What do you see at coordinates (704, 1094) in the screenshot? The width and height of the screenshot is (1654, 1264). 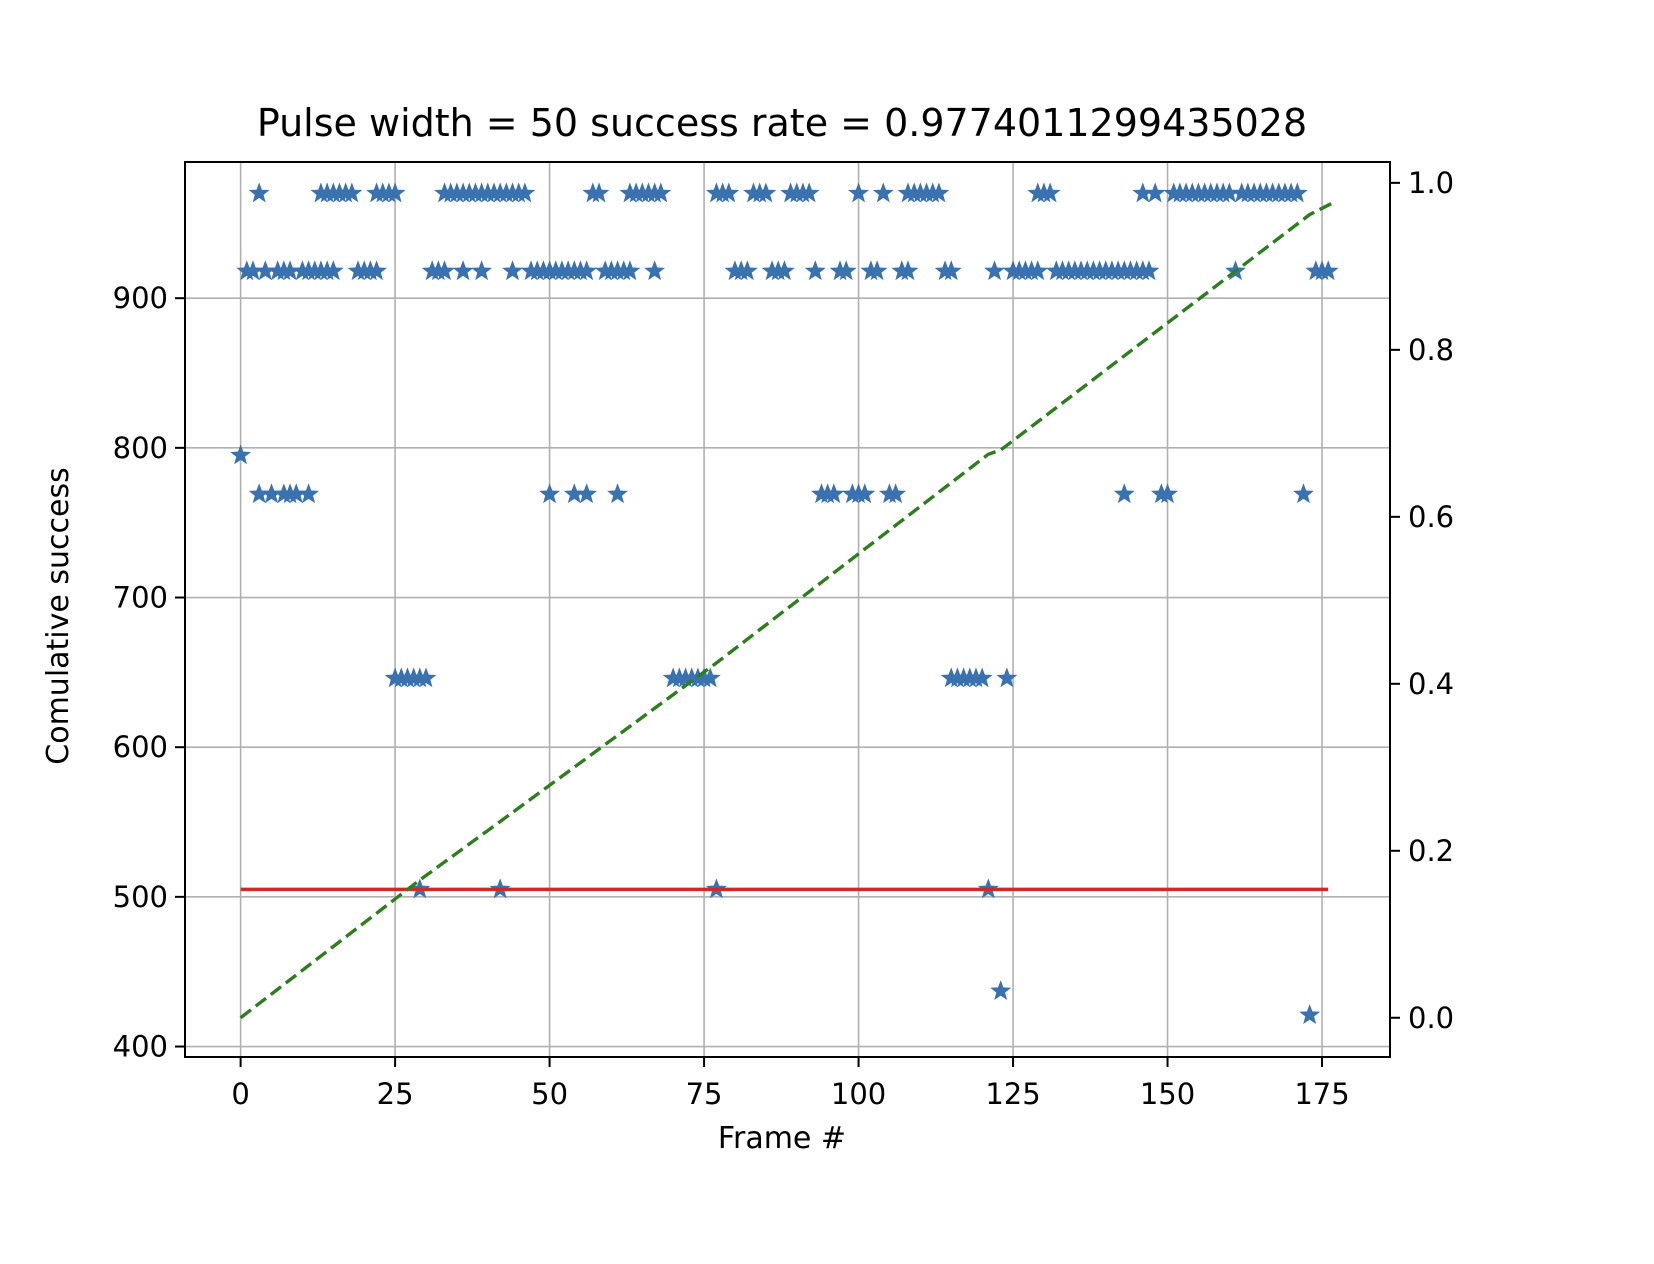 I see `x-tick-label: 75` at bounding box center [704, 1094].